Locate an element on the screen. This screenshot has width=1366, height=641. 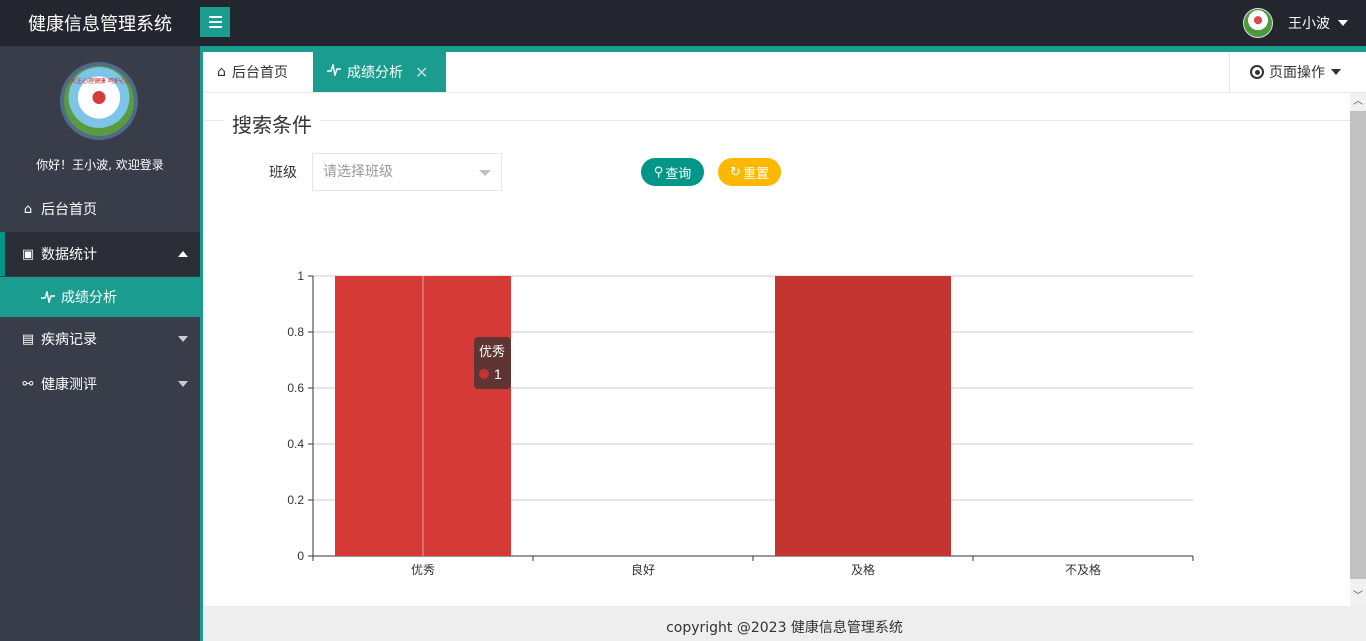
x-tick-label: 优秀 is located at coordinates (423, 570).